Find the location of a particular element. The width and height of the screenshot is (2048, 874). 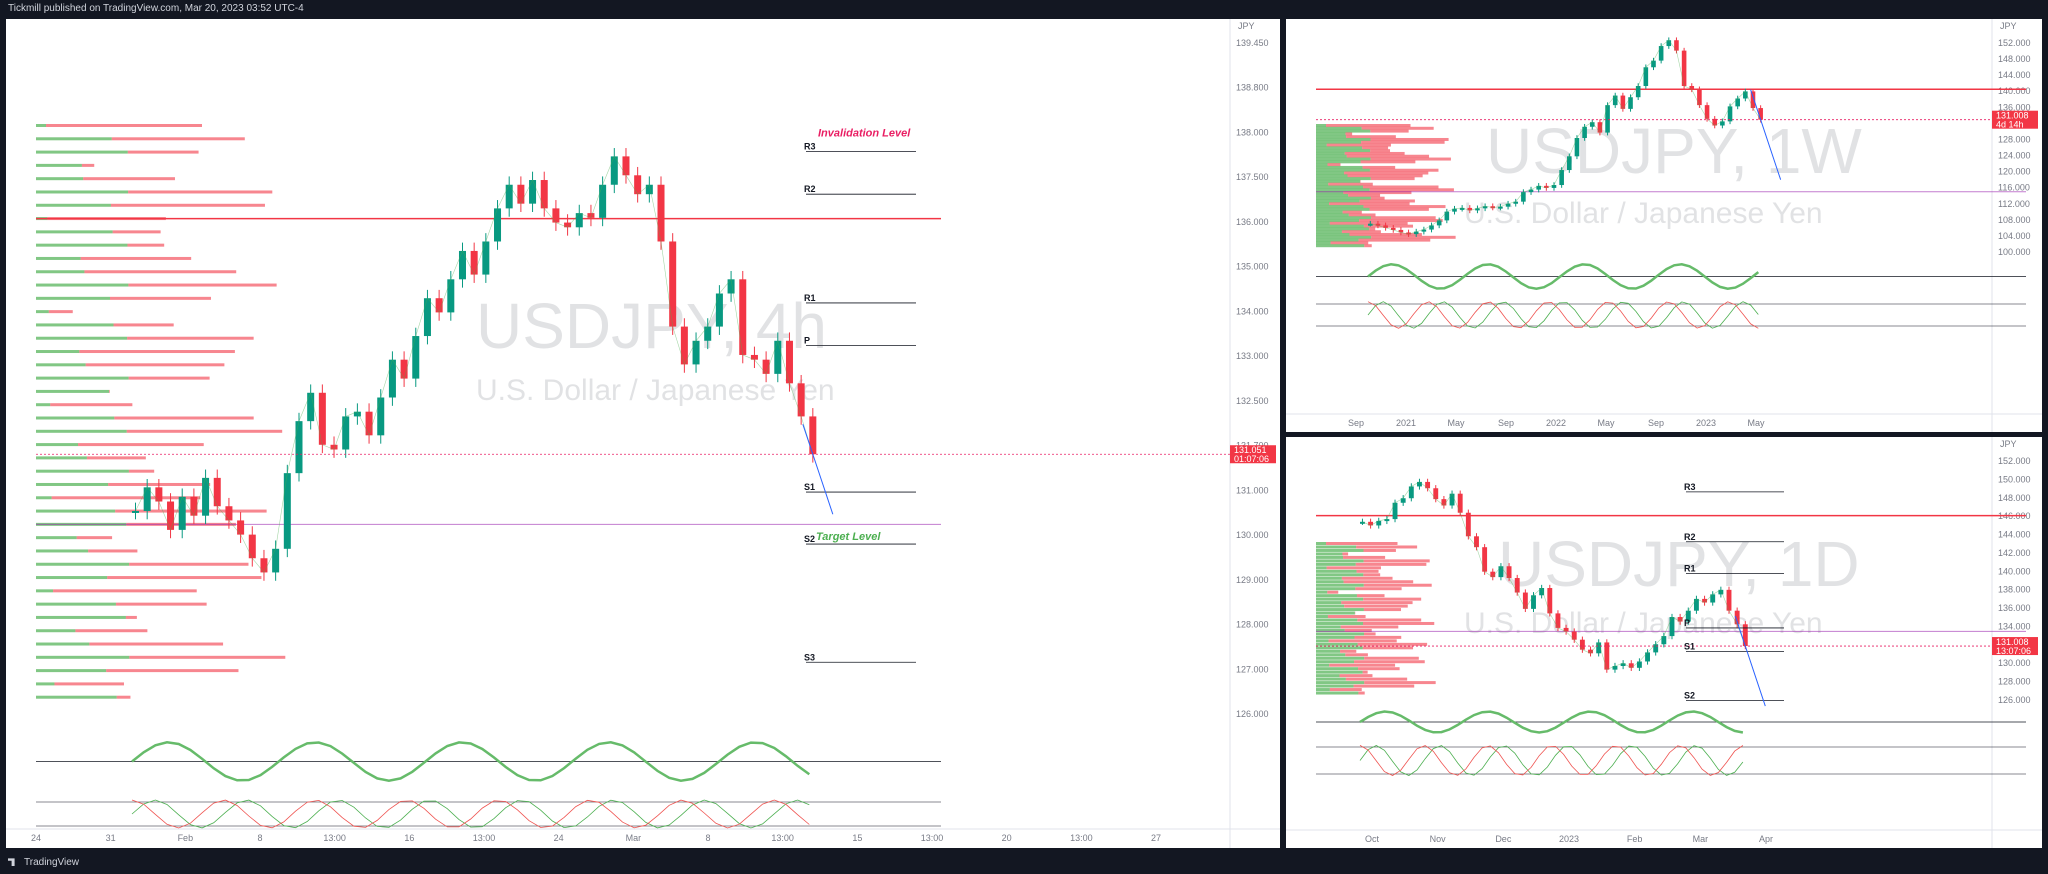

time-tick-label: Feb is located at coordinates (186, 838).